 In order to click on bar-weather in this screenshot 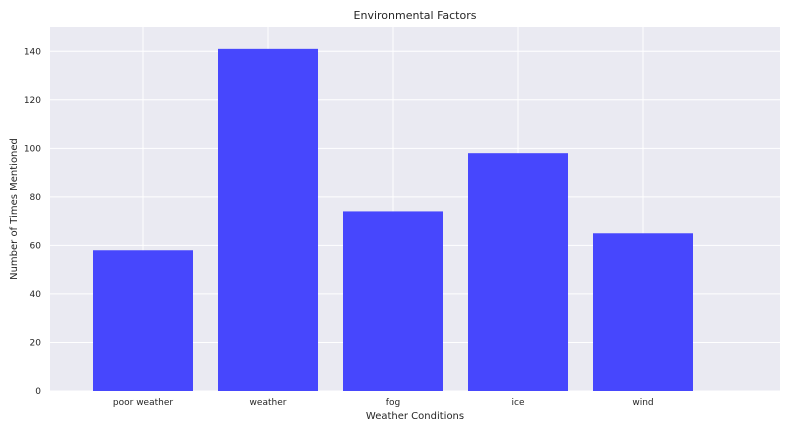, I will do `click(268, 220)`.